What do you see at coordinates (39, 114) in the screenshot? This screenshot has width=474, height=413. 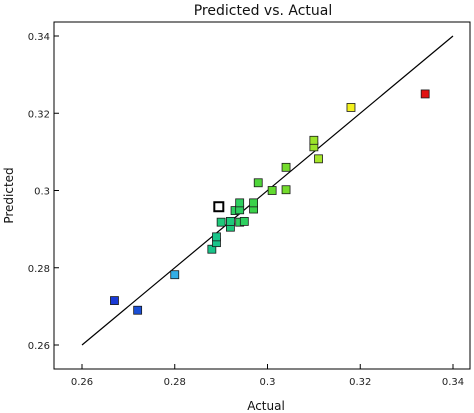 I see `y-tick-label: 0.32` at bounding box center [39, 114].